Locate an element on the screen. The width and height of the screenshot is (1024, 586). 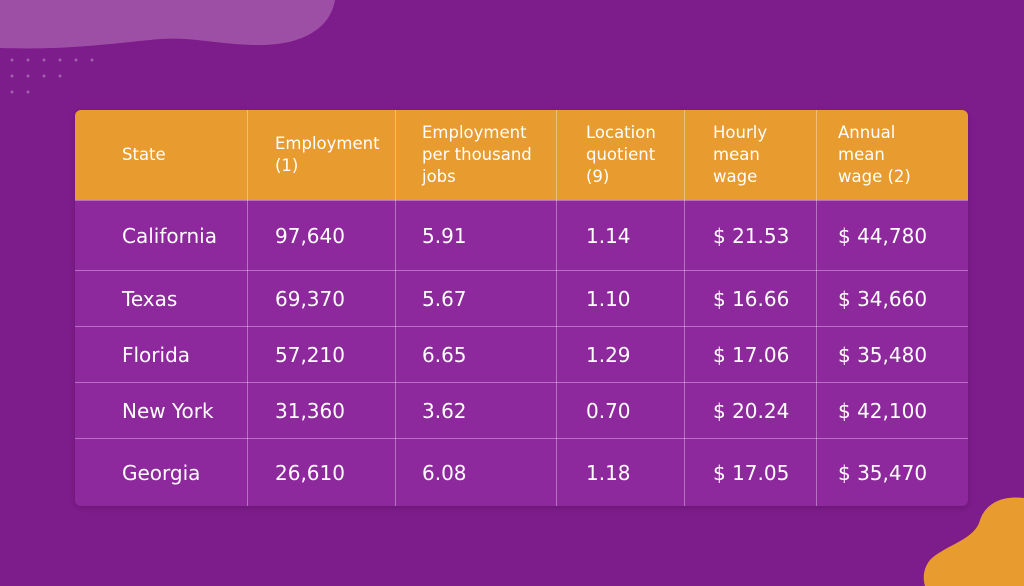
blob-bottom-right is located at coordinates (973, 541).